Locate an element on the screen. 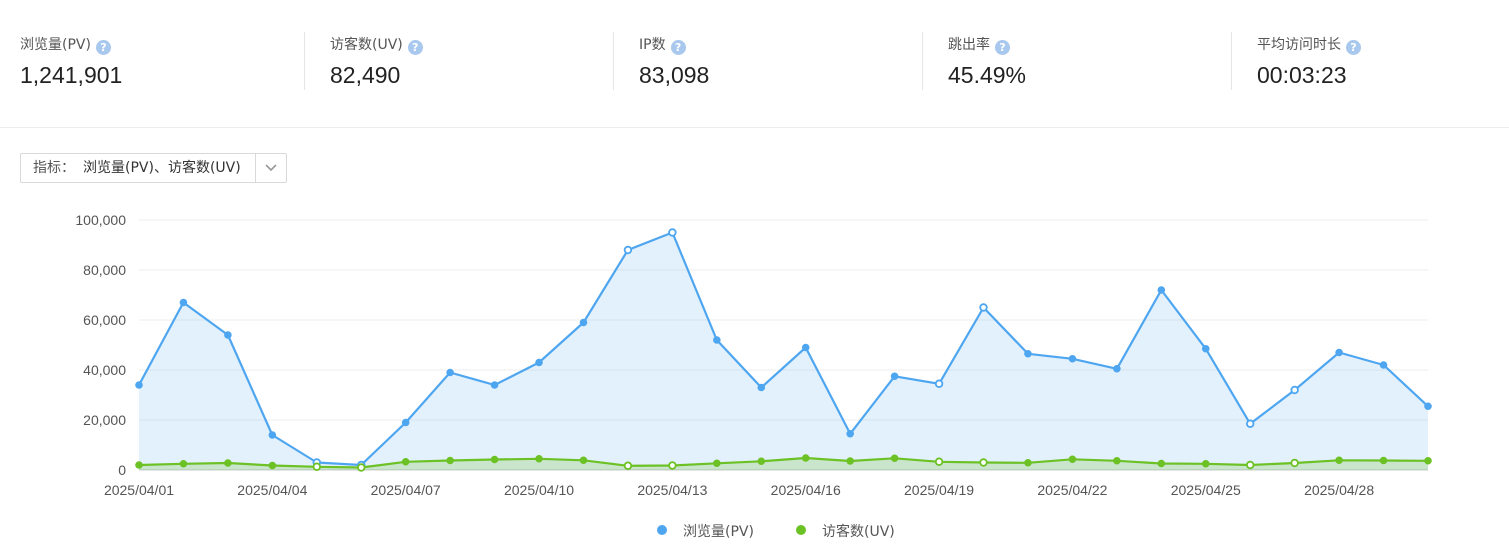 The image size is (1509, 554). stat-pv: 浏览量(PV)? 1,241,901 is located at coordinates (170, 61).